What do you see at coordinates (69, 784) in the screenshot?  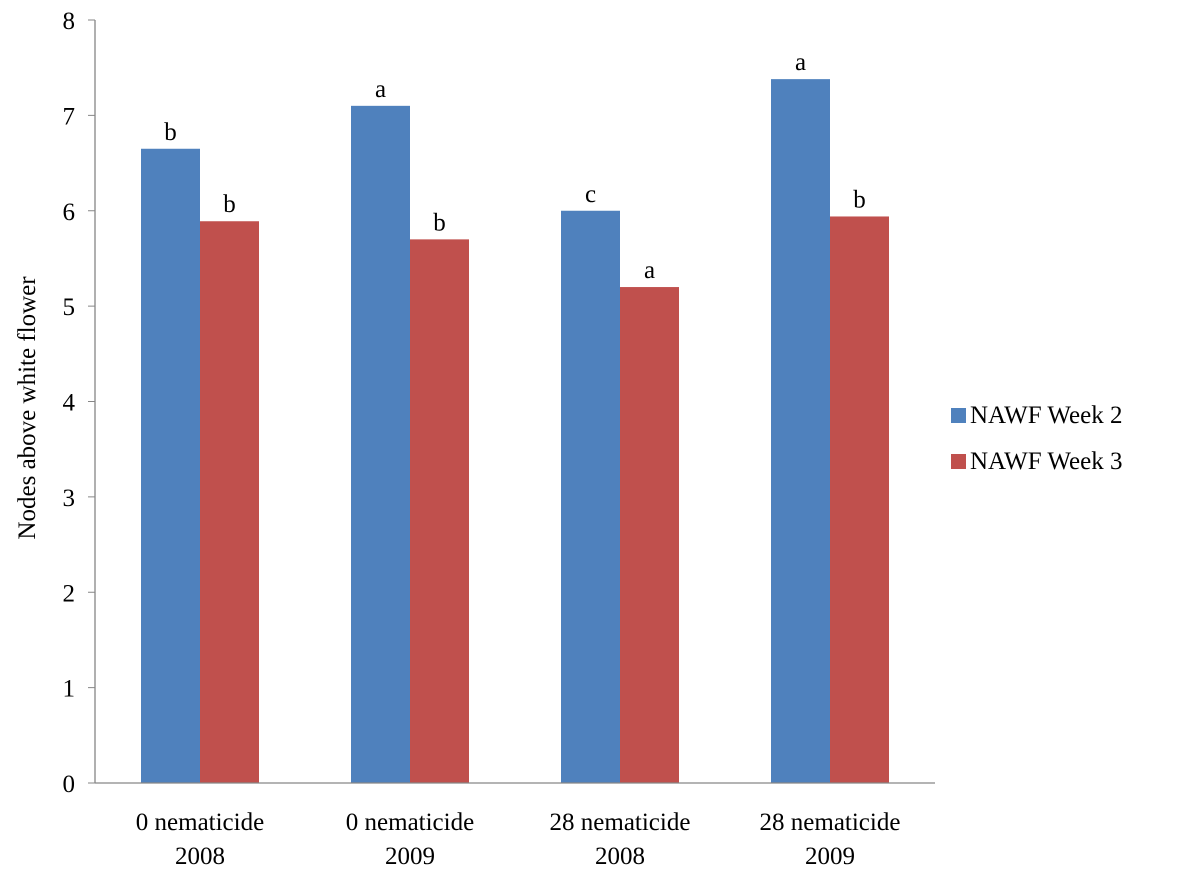 I see `y-tick-label: 0` at bounding box center [69, 784].